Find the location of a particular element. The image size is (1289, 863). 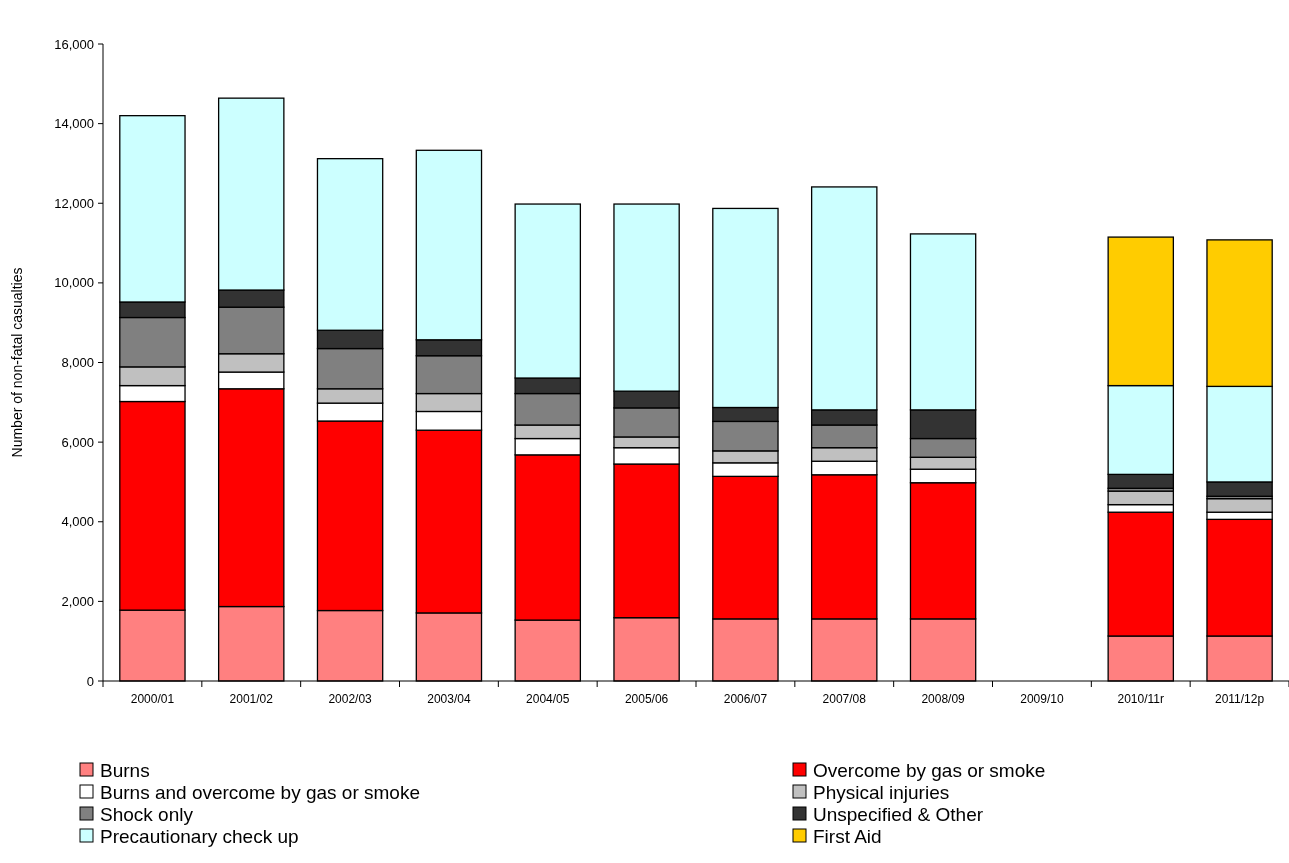

x-tick-label: 2005/06 is located at coordinates (646, 699).